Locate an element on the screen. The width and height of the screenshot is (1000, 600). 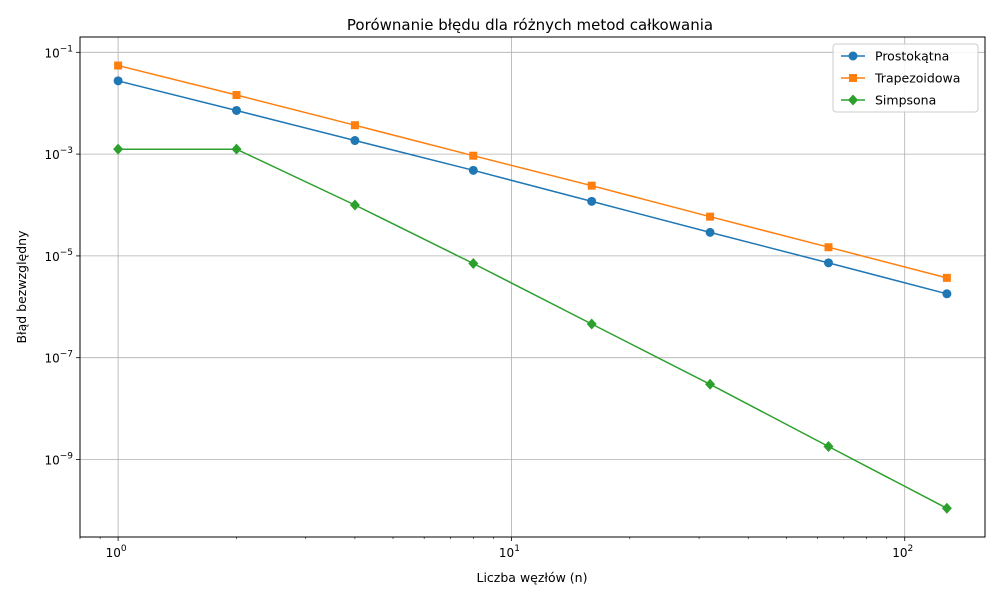
legend: Prostokątna Trapezoidowa Simpsona is located at coordinates (905, 78).